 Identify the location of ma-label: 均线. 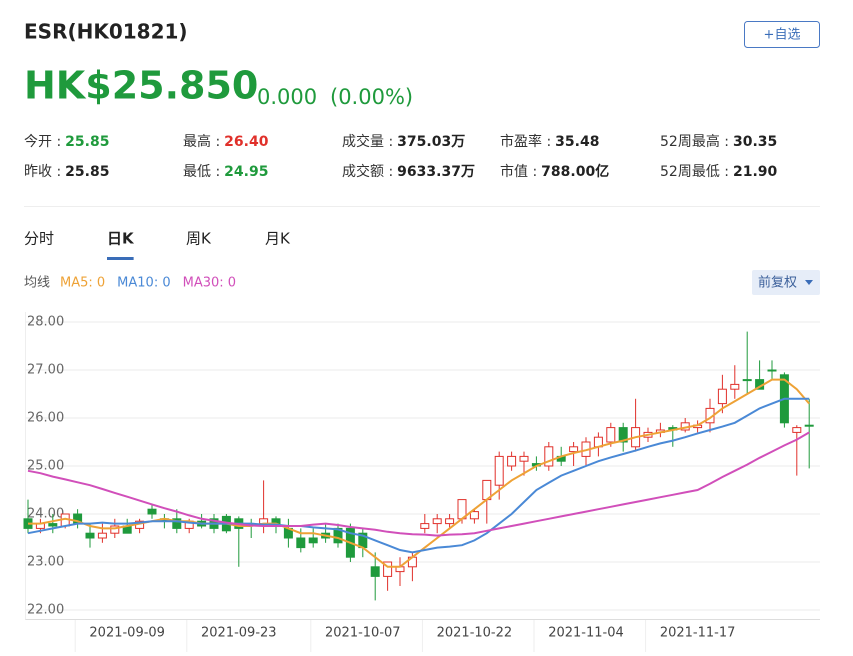
(37, 283).